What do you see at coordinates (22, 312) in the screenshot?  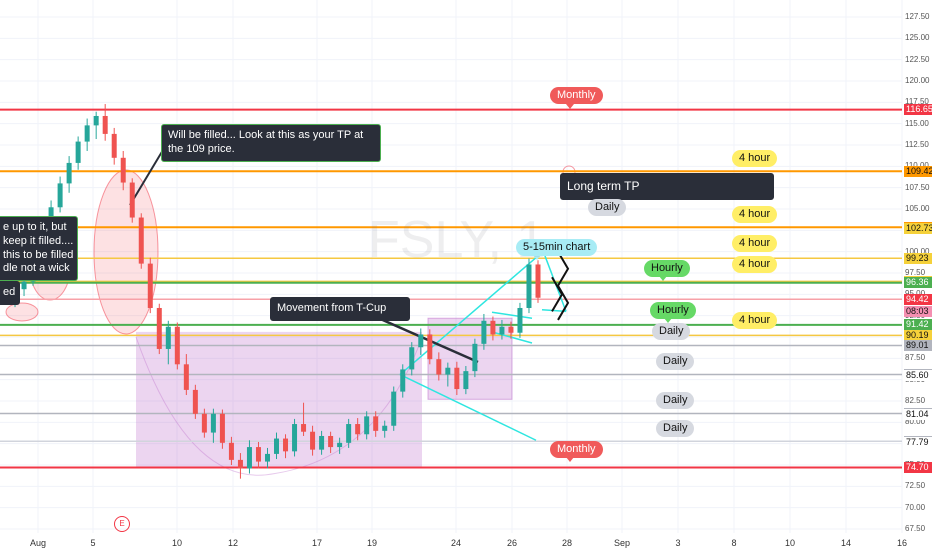 I see `ellipse-small` at bounding box center [22, 312].